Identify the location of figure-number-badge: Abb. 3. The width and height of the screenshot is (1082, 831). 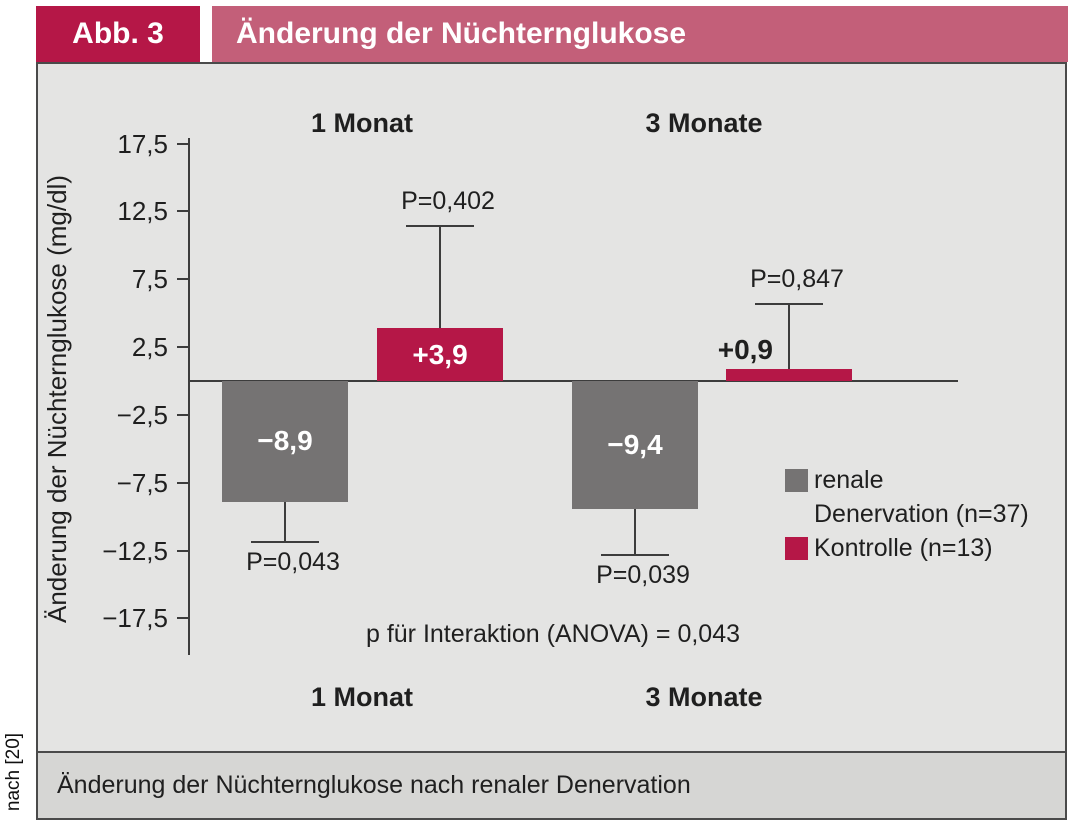
(118, 34).